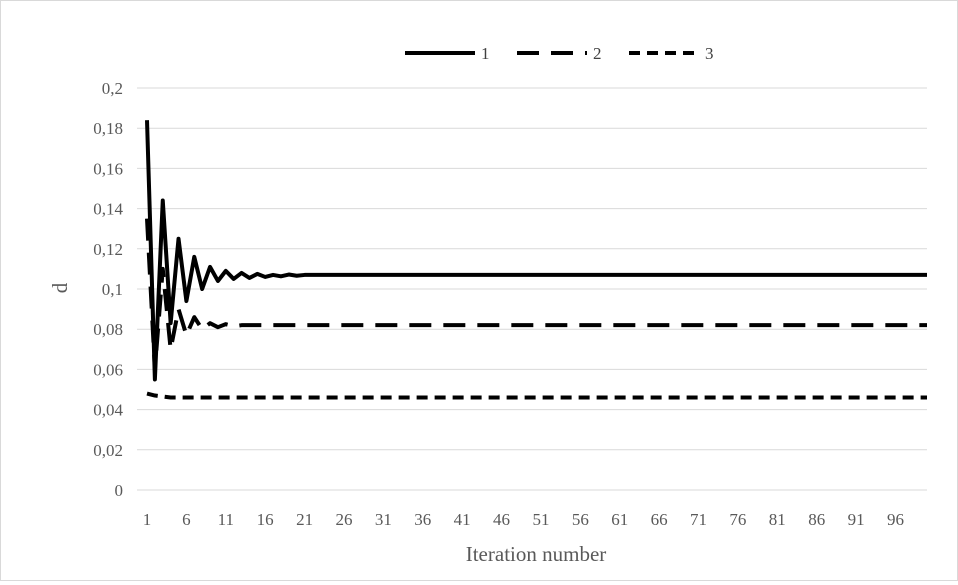 The image size is (958, 585). I want to click on x-tick-label: 81, so click(777, 519).